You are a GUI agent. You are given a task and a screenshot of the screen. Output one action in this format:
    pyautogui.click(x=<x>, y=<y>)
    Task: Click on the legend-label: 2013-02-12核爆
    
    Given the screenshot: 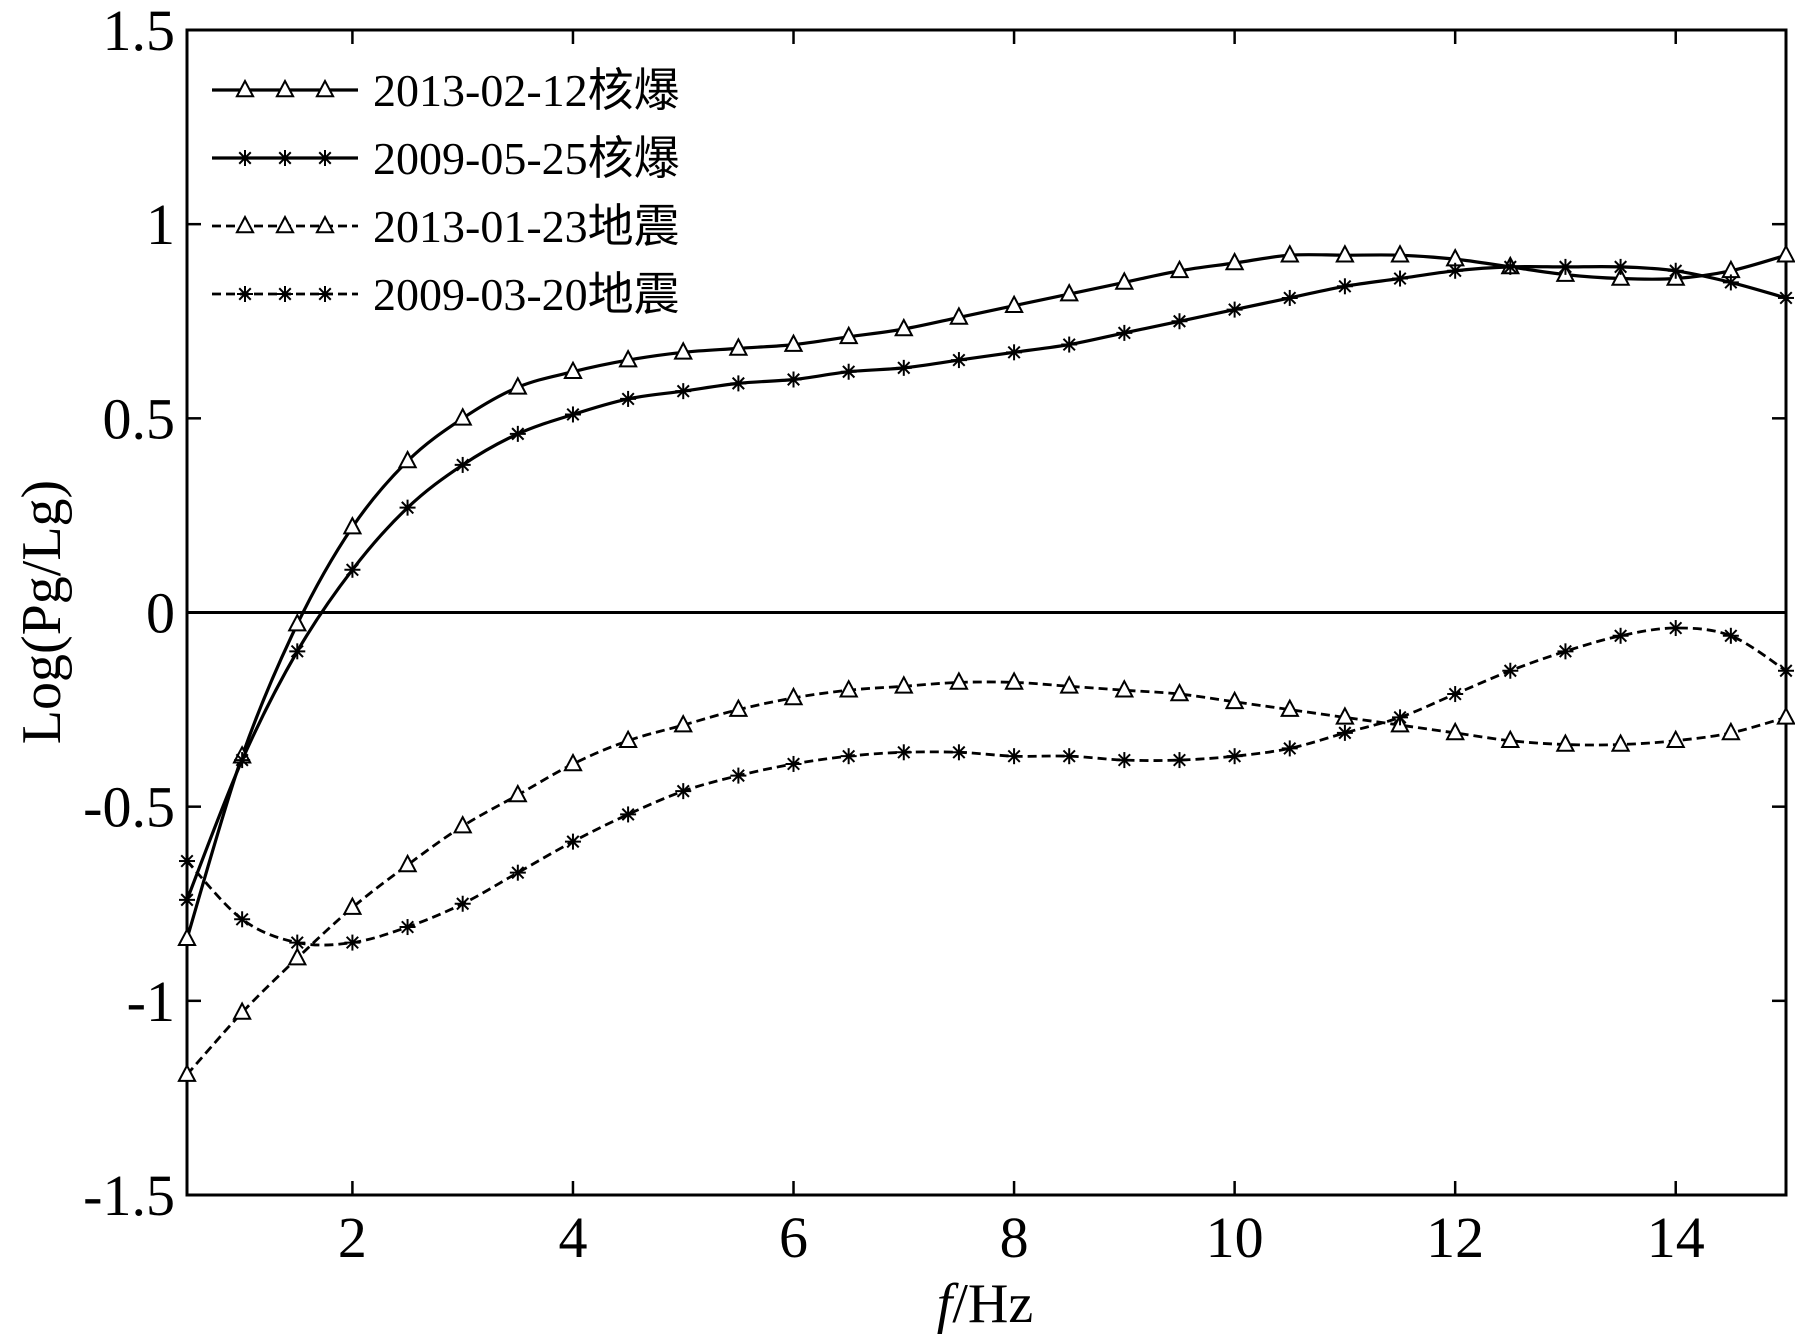 What is the action you would take?
    pyautogui.click(x=526, y=90)
    